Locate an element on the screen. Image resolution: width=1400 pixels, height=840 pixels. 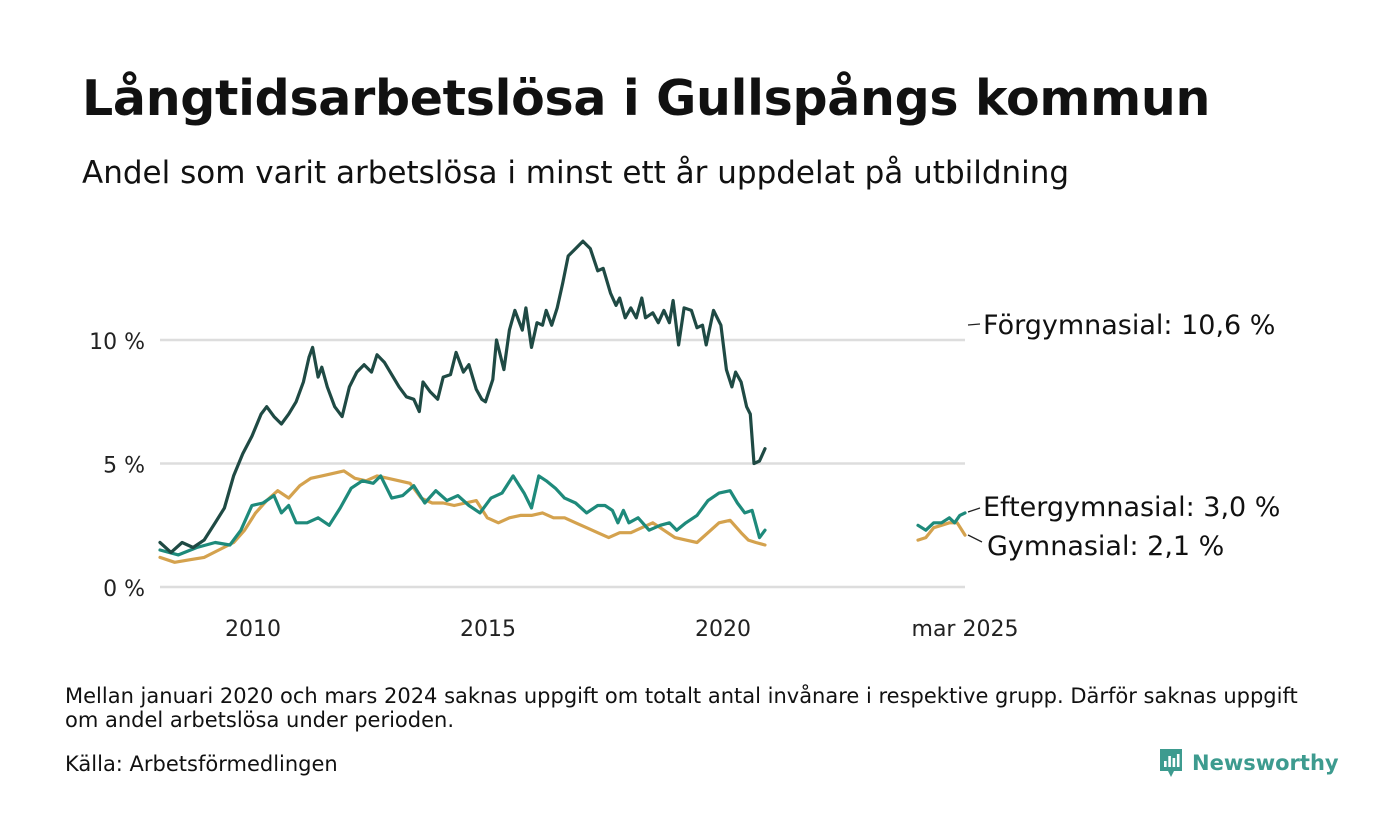
y-axis-ticks: 0 % 5 % 10 % is located at coordinates (117, 466).